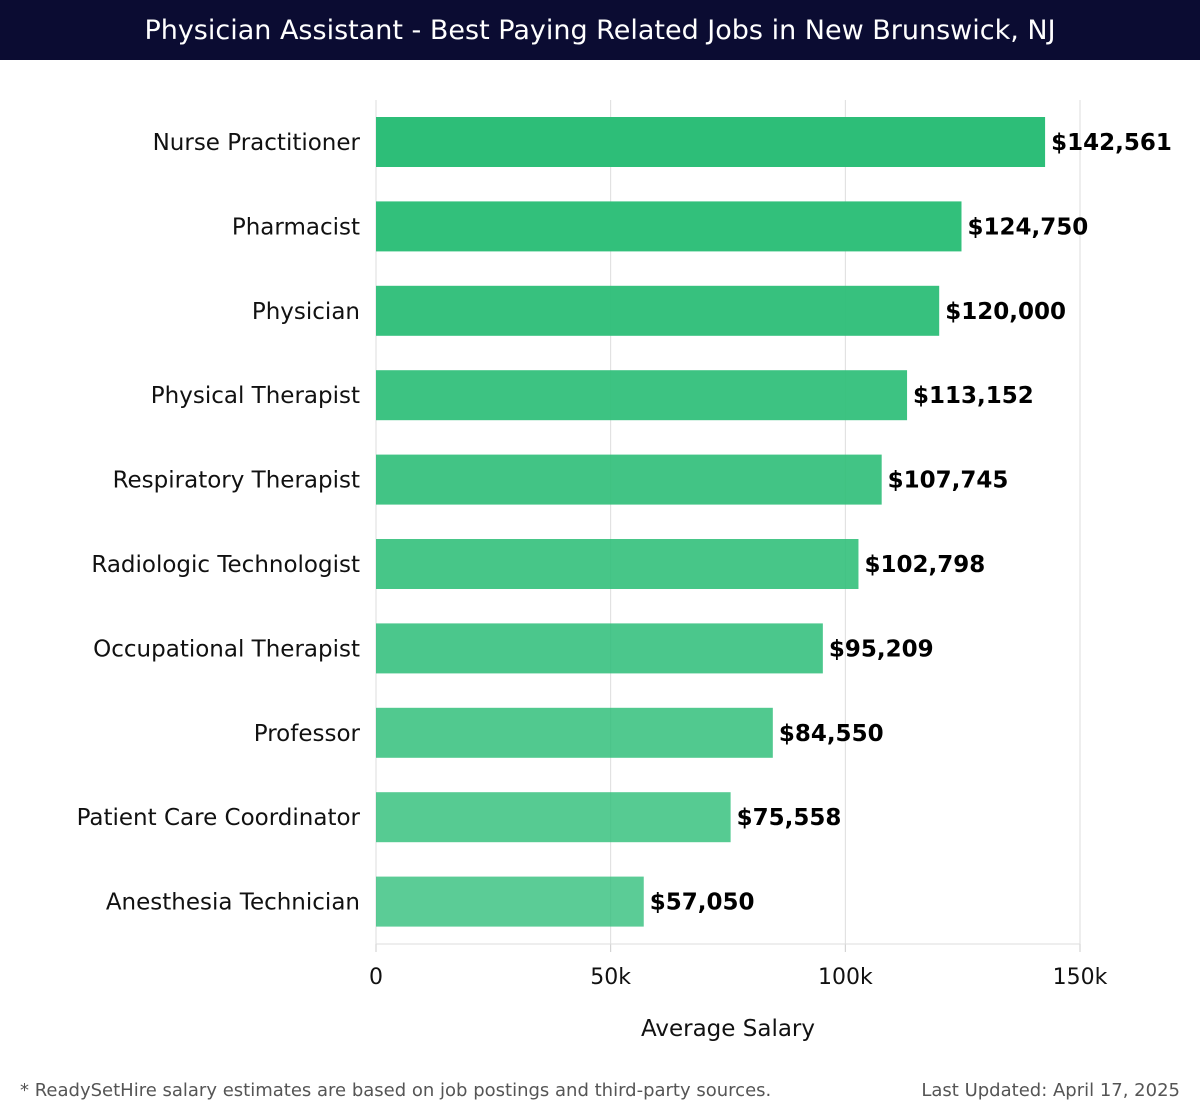 This screenshot has height=1120, width=1200. What do you see at coordinates (789, 818) in the screenshot?
I see `value-label: $75,558` at bounding box center [789, 818].